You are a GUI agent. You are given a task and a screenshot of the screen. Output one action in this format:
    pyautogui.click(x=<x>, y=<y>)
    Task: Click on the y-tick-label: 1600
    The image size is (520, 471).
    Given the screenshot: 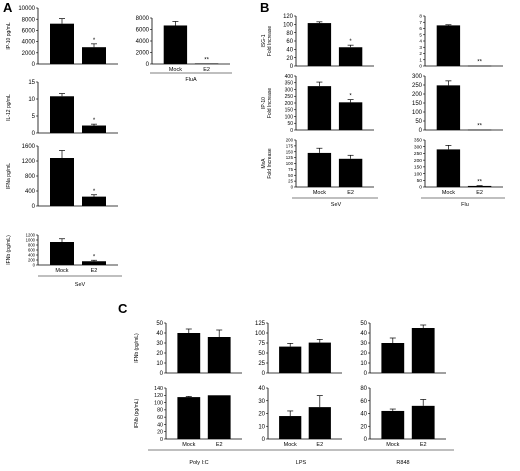 What is the action you would take?
    pyautogui.click(x=29, y=147)
    